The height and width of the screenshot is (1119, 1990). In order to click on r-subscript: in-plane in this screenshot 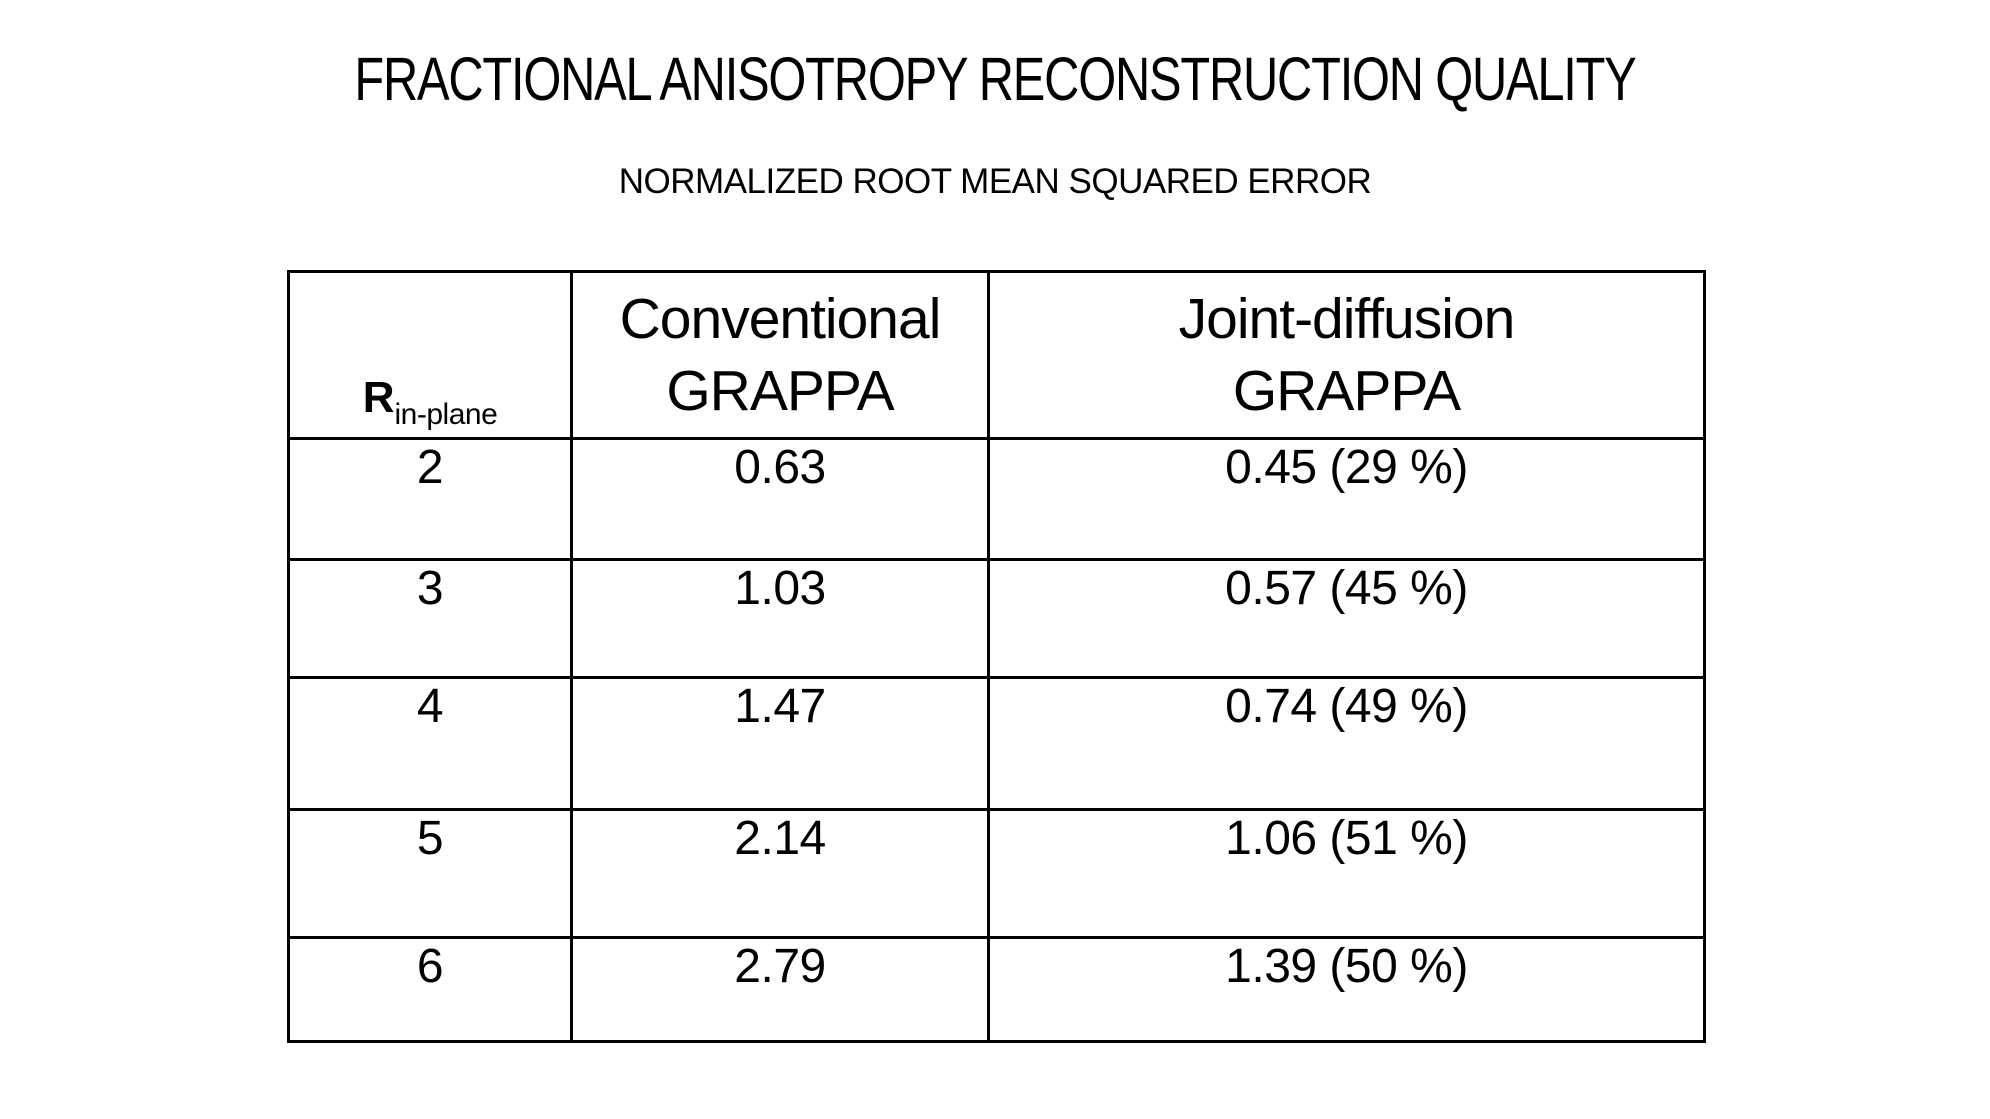, I will do `click(446, 414)`.